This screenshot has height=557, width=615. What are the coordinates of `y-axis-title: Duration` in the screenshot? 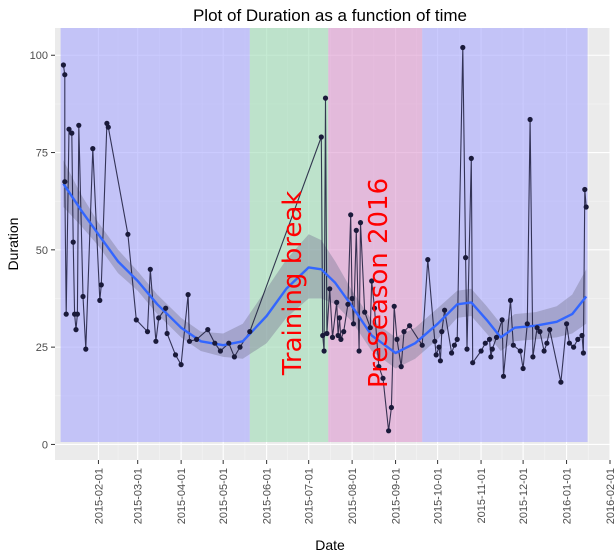 It's located at (13, 244).